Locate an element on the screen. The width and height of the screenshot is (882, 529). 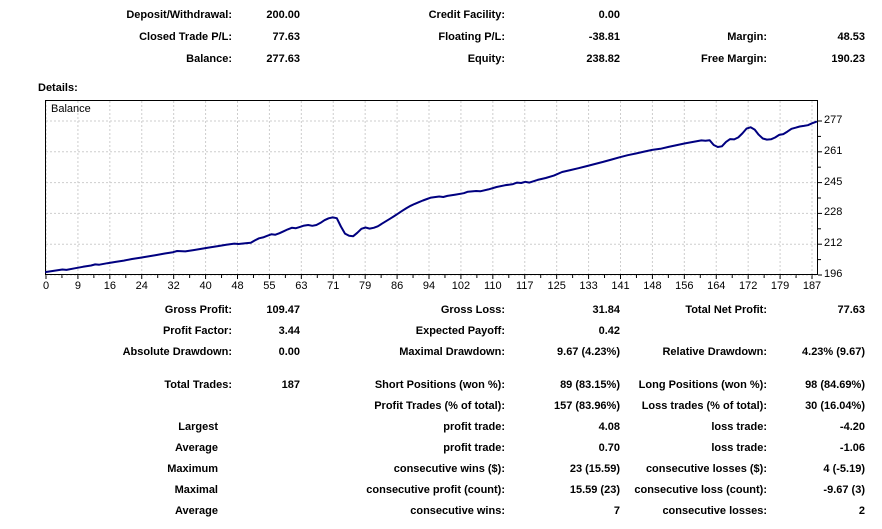
stat-label: Short Positions (won %): is located at coordinates (439, 385).